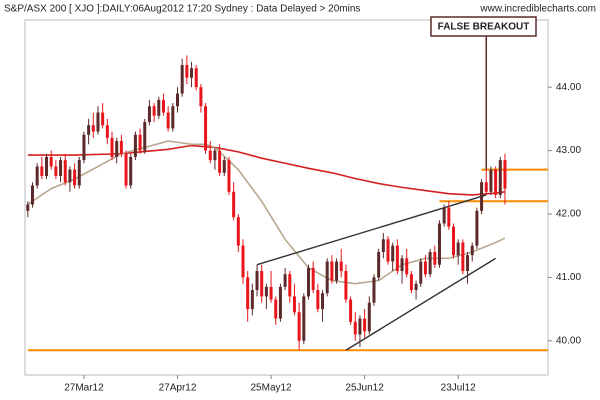 Image resolution: width=600 pixels, height=400 pixels. I want to click on moving-average, so click(266, 170).